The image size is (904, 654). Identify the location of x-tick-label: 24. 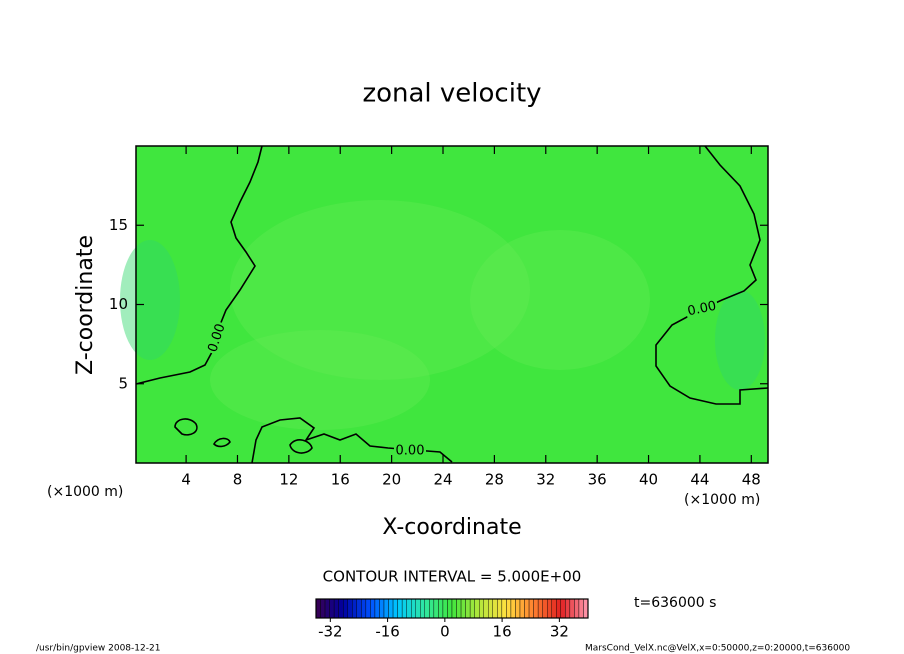
(442, 480).